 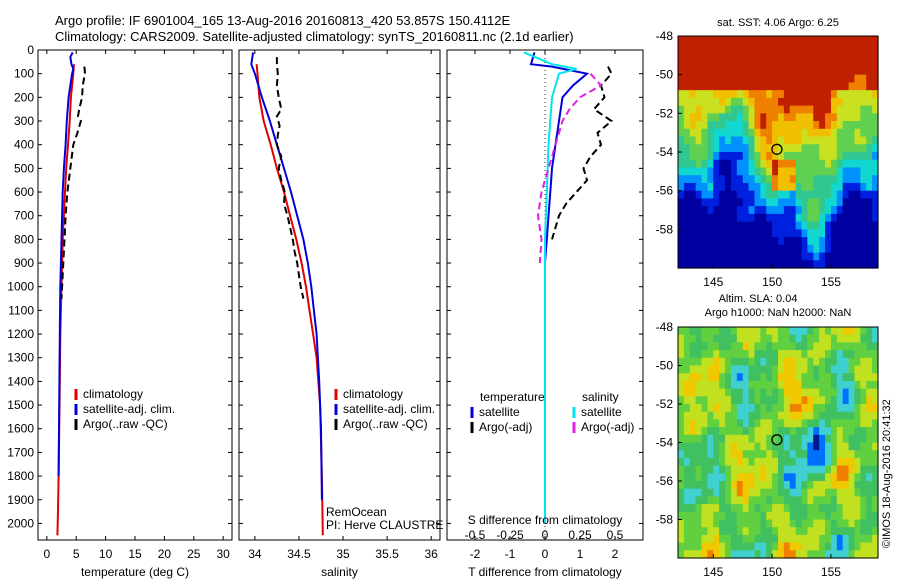 What do you see at coordinates (290, 178) in the screenshot?
I see `series-line-argo-raw-qc-` at bounding box center [290, 178].